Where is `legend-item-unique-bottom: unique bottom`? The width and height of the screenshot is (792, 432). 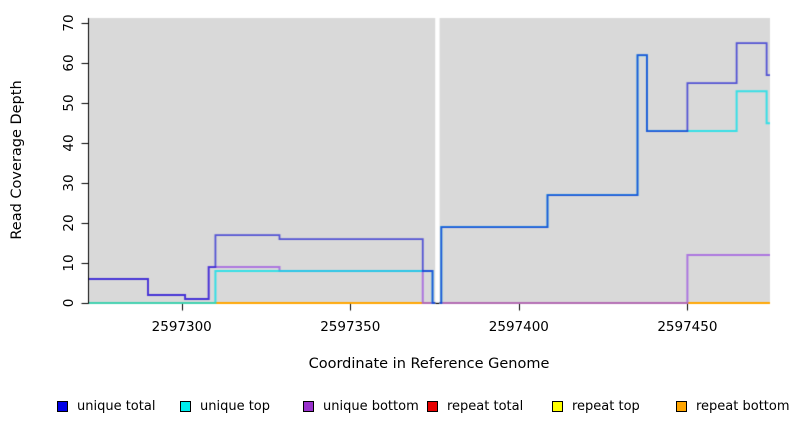 legend-item-unique-bottom: unique bottom is located at coordinates (361, 406).